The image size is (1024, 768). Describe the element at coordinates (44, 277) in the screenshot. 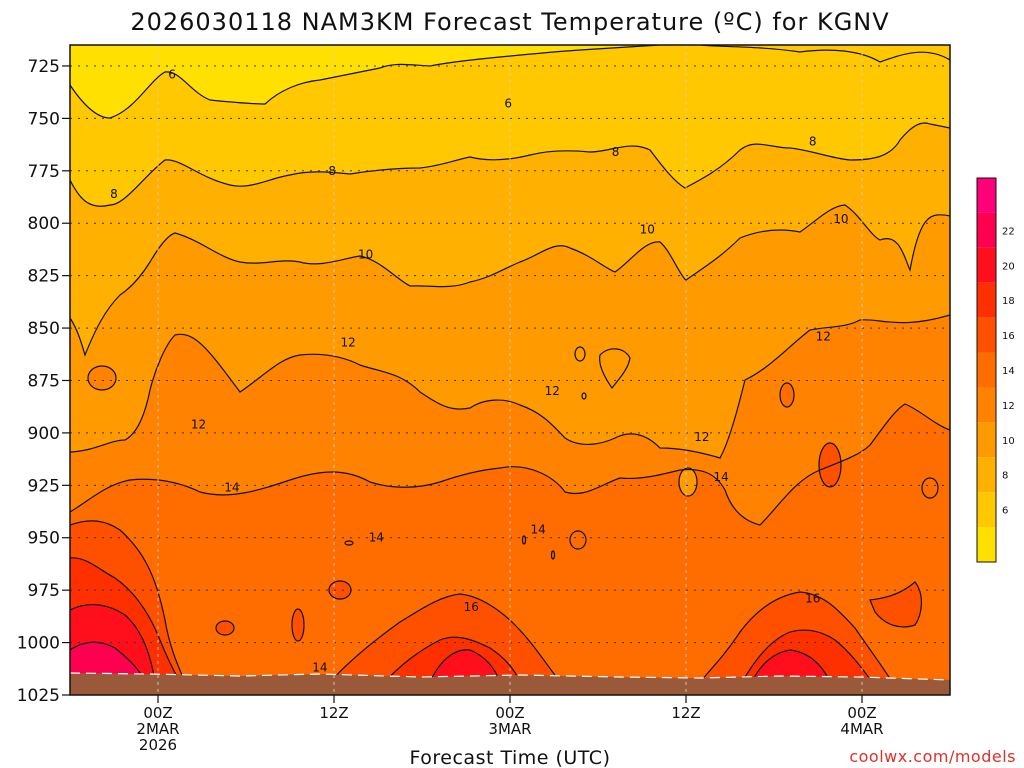

I see `y-tick-label: 825` at that location.